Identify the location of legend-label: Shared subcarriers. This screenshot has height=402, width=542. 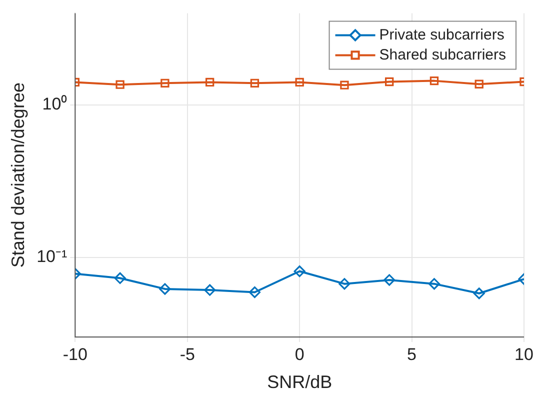
(442, 55).